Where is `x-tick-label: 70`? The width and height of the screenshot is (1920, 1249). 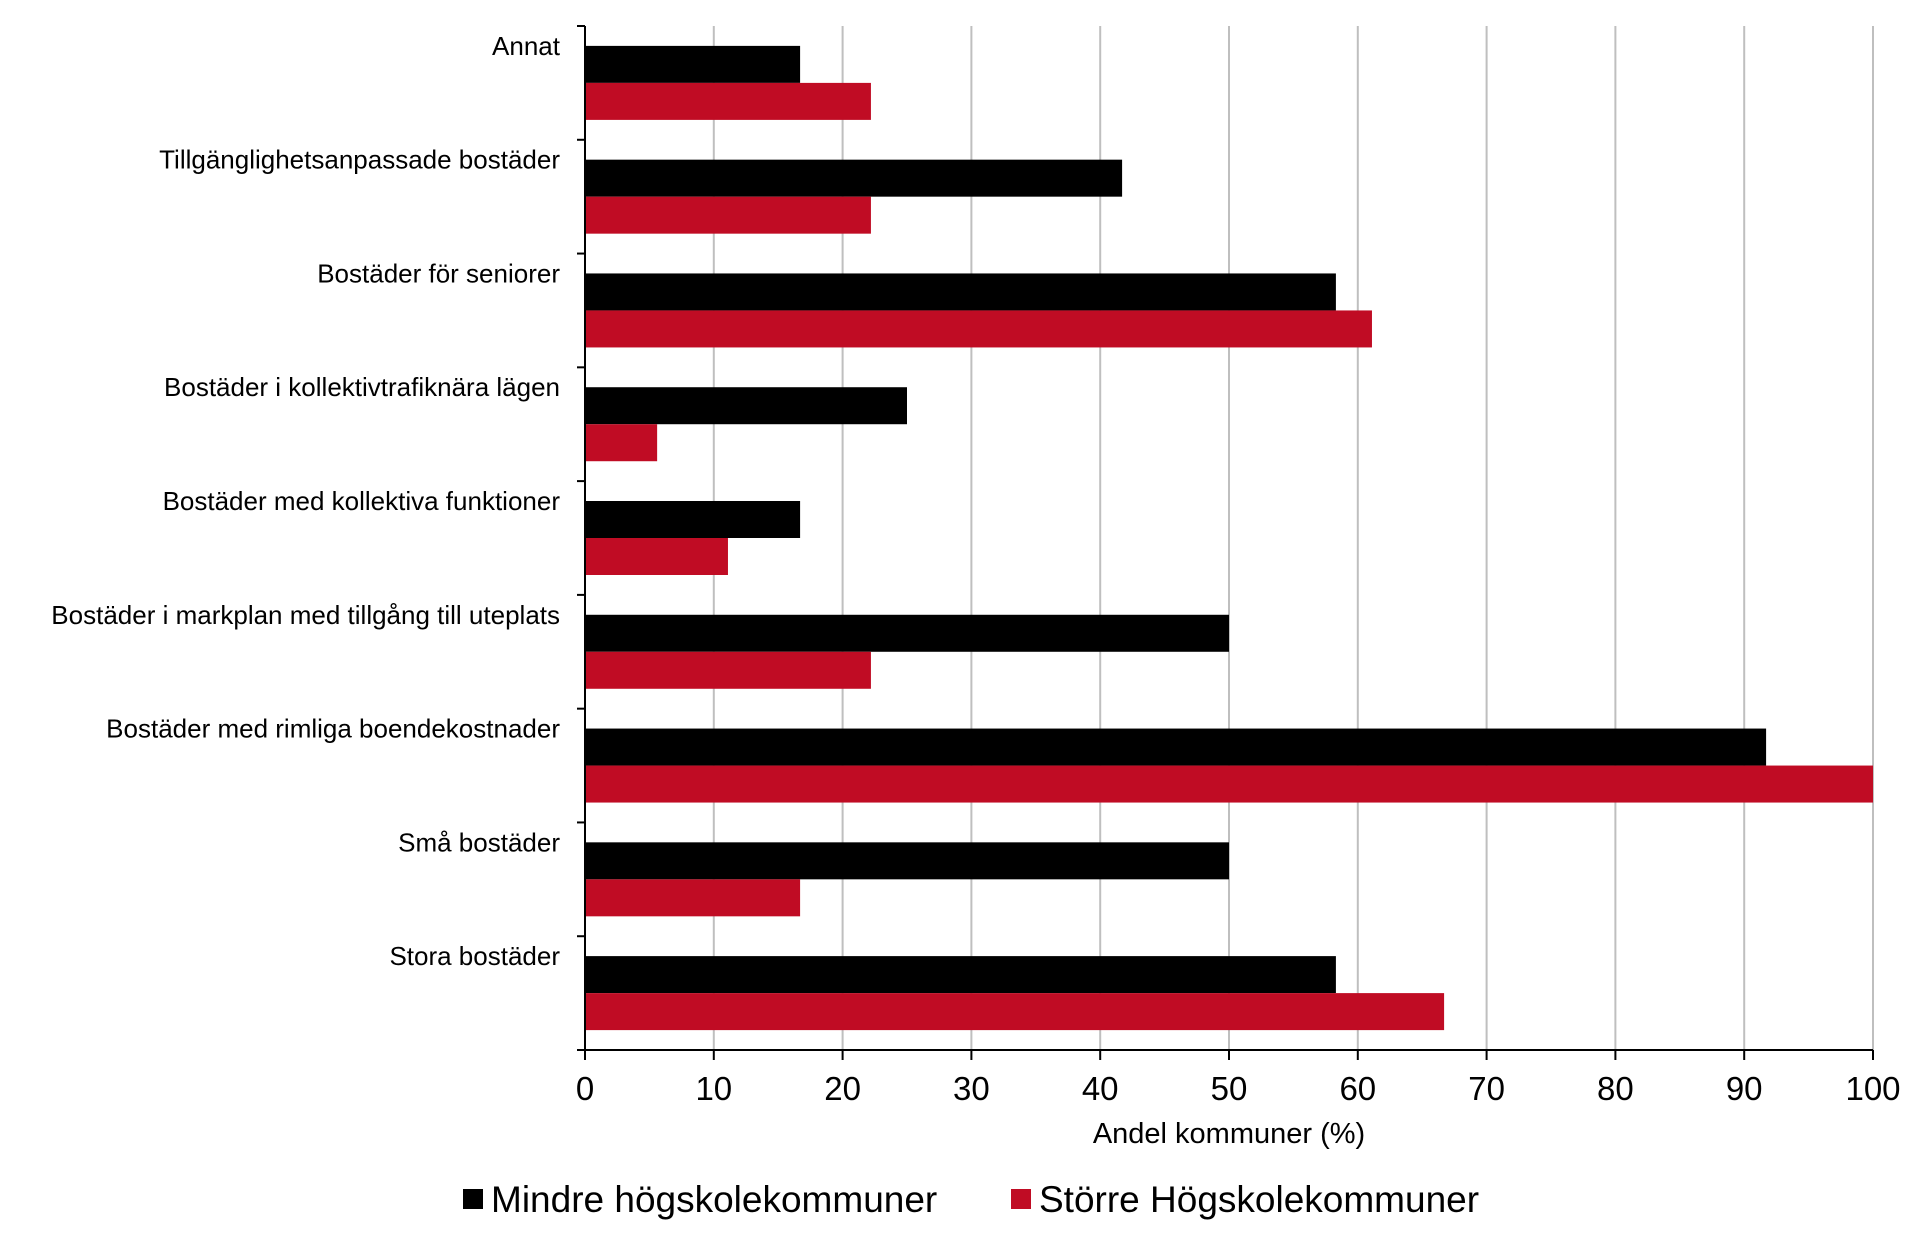 x-tick-label: 70 is located at coordinates (1486, 1088).